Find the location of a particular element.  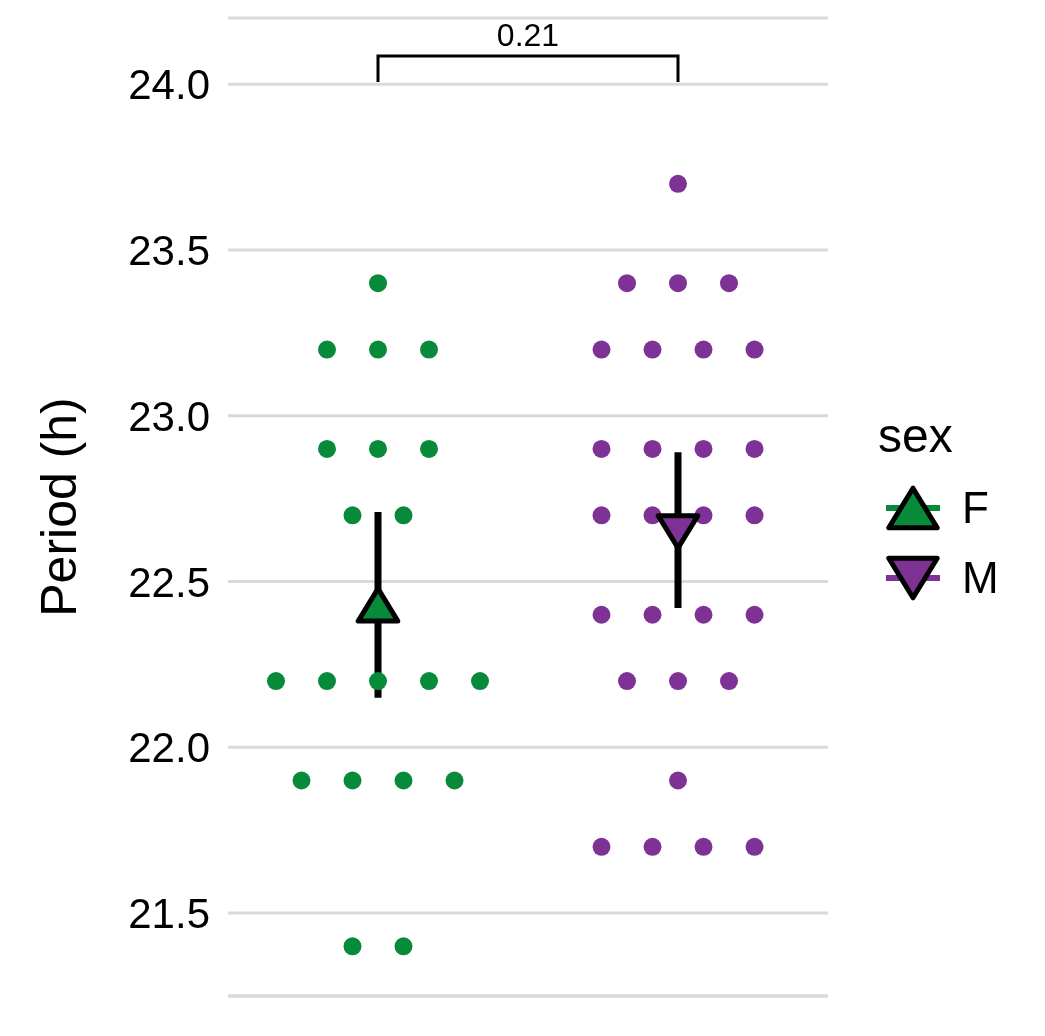

y-axis-title: Period (h) is located at coordinates (58, 507).